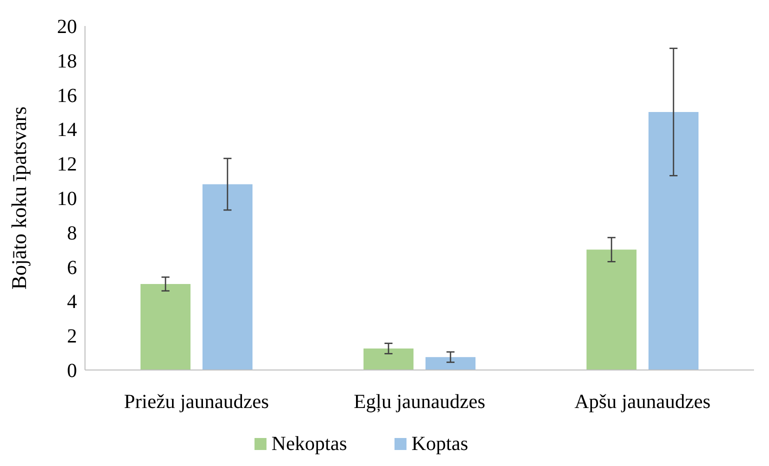  I want to click on y-tick-label: 18, so click(67, 61).